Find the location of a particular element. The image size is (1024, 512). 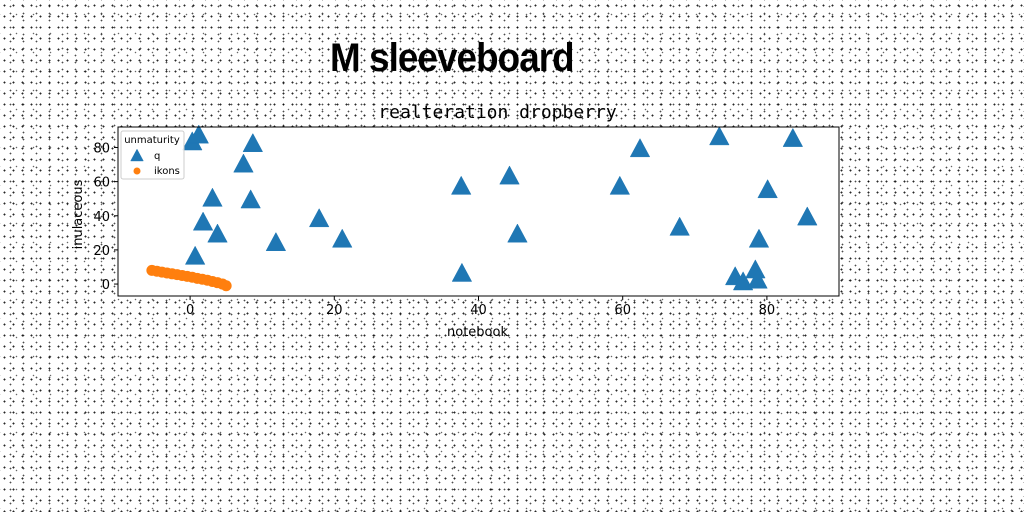

y-tick-label: 20 is located at coordinates (101, 251).